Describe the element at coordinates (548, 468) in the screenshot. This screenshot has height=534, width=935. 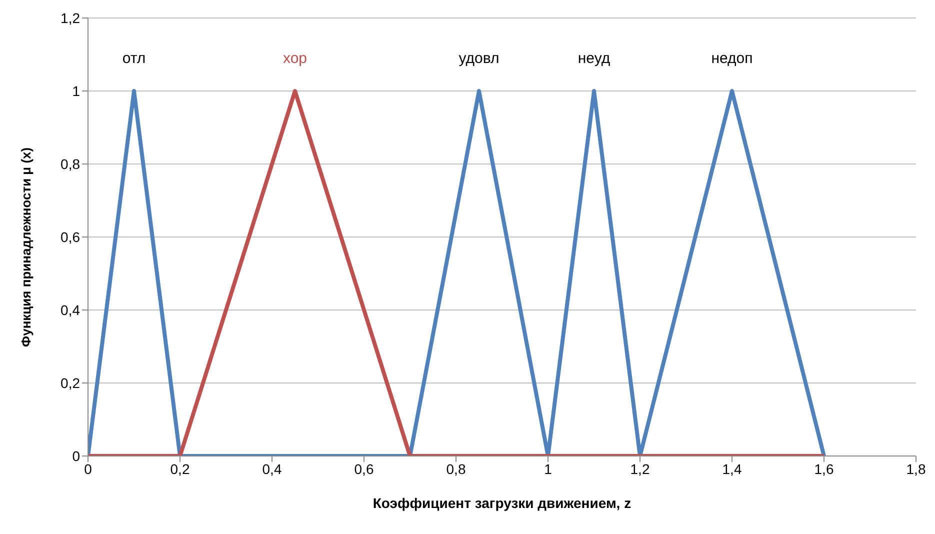
I see `x-tick-label: 1` at that location.